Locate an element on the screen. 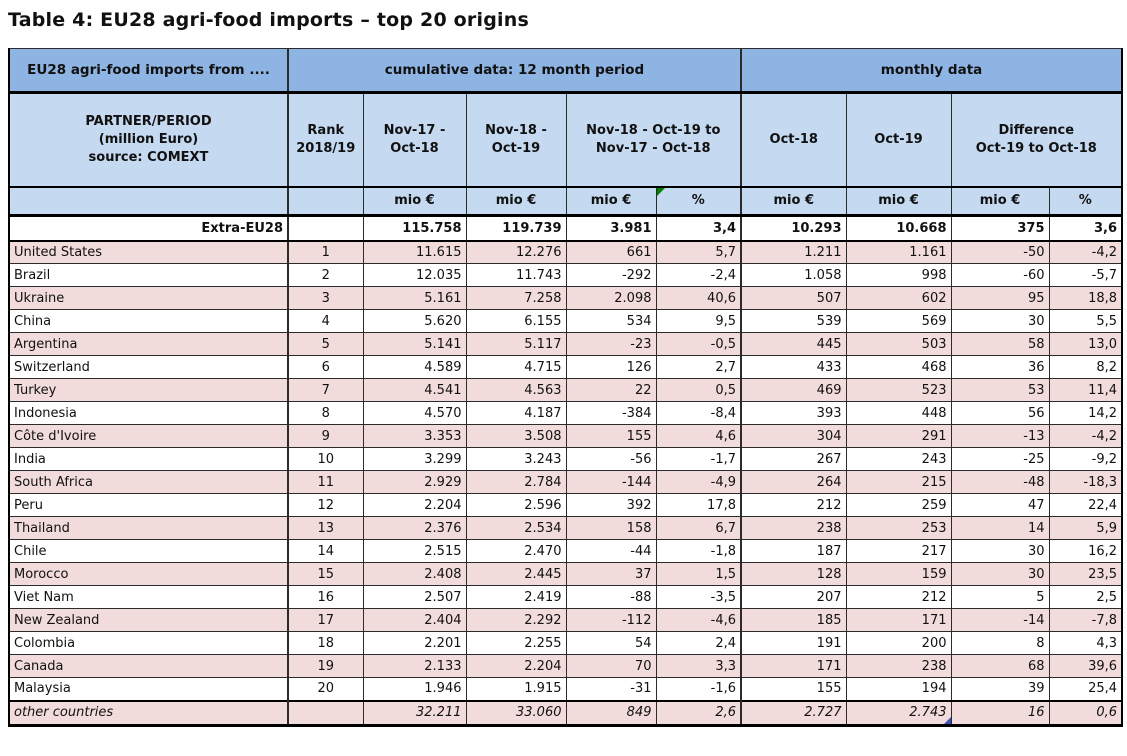 This screenshot has height=756, width=1127. value-cell: 849 is located at coordinates (611, 712).